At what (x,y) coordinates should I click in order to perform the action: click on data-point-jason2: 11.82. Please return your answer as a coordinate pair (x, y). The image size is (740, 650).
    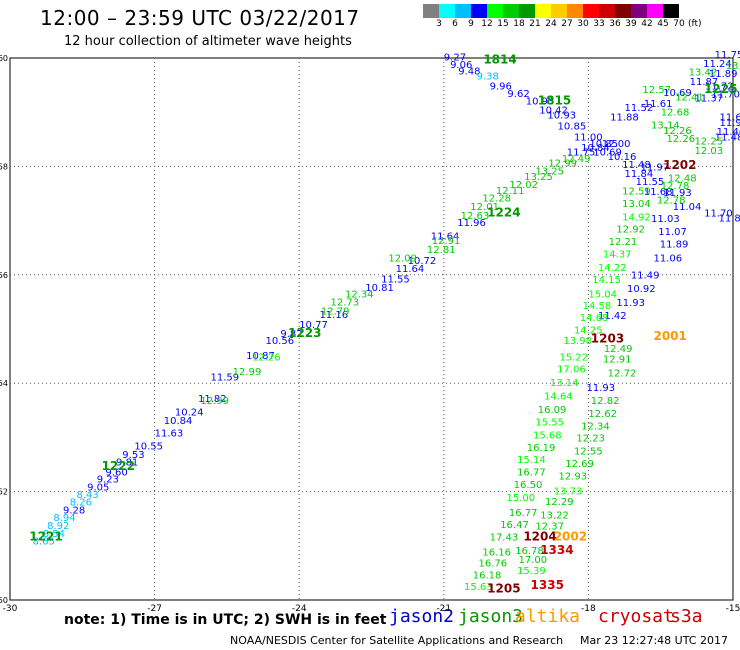
    Looking at the image, I should click on (212, 399).